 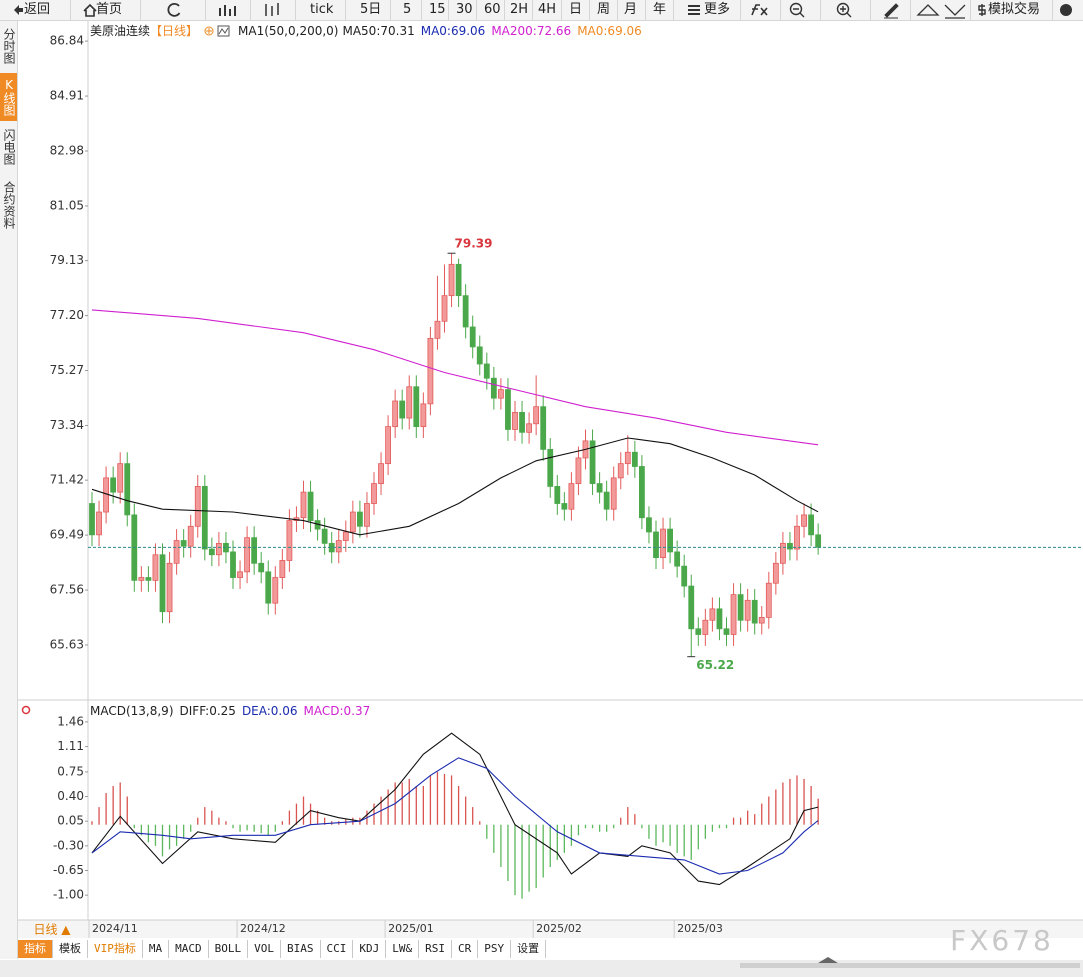 I want to click on indicator-tab: PSY, so click(x=495, y=949).